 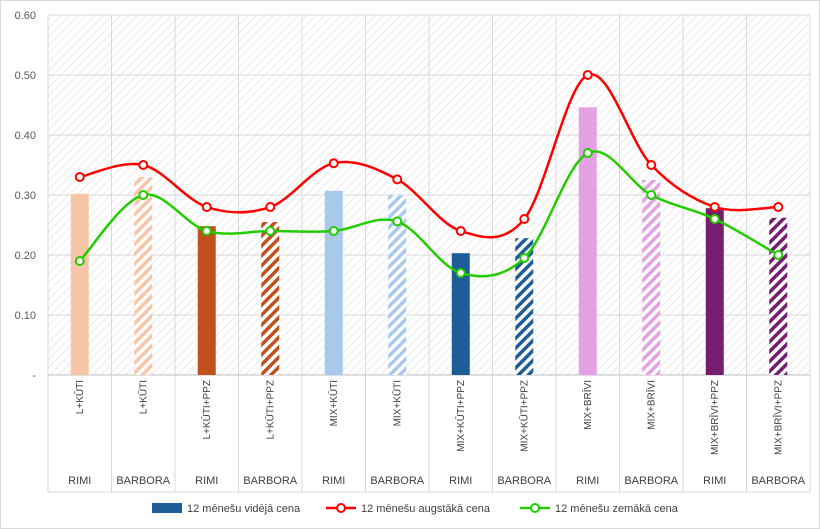 I want to click on legend-label: 12 mēnešu zemākā cena, so click(x=617, y=509).